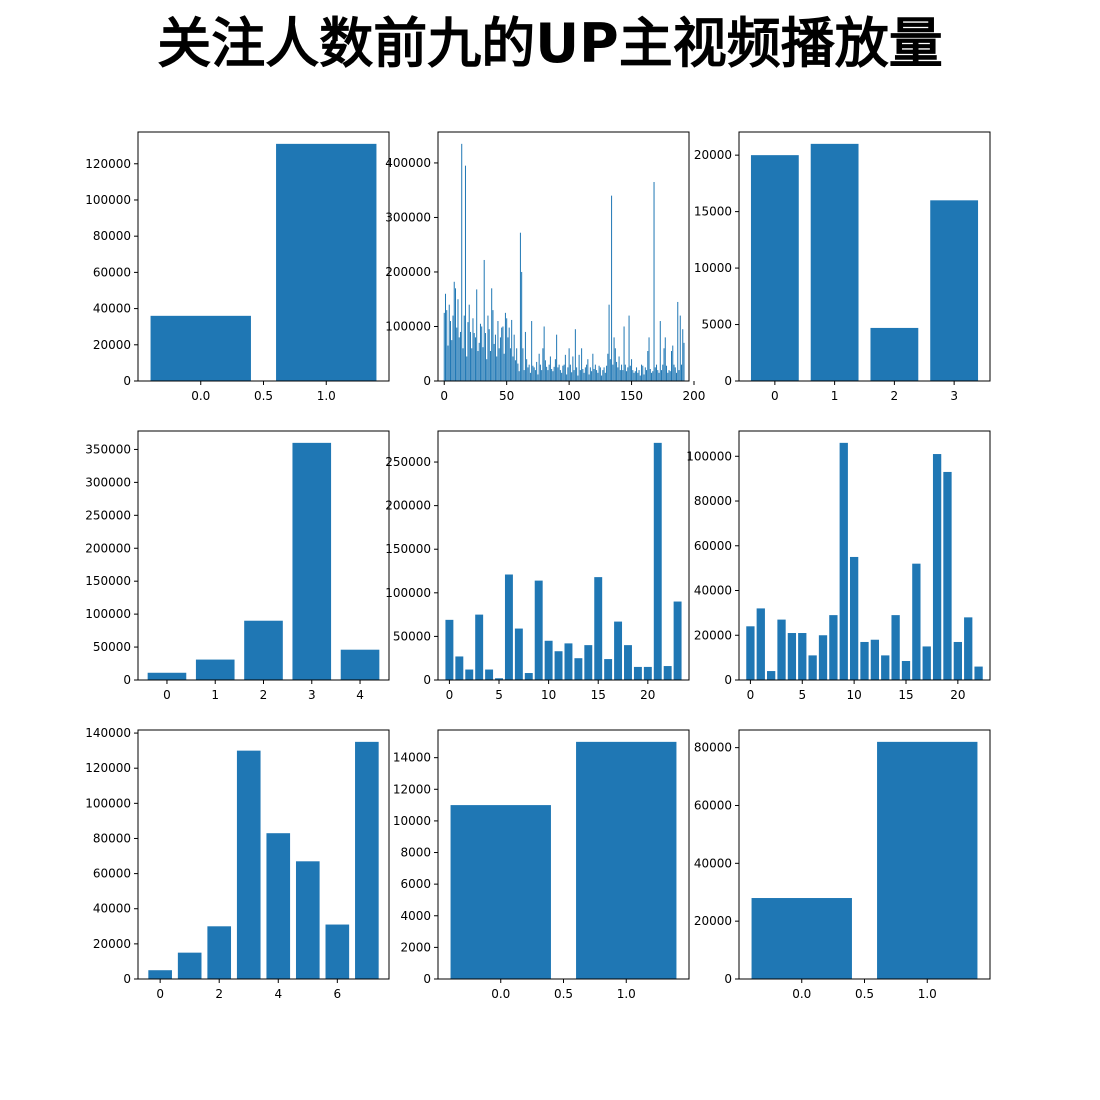 This screenshot has width=1100, height=1100. I want to click on x-tick-label: 150, so click(631, 396).